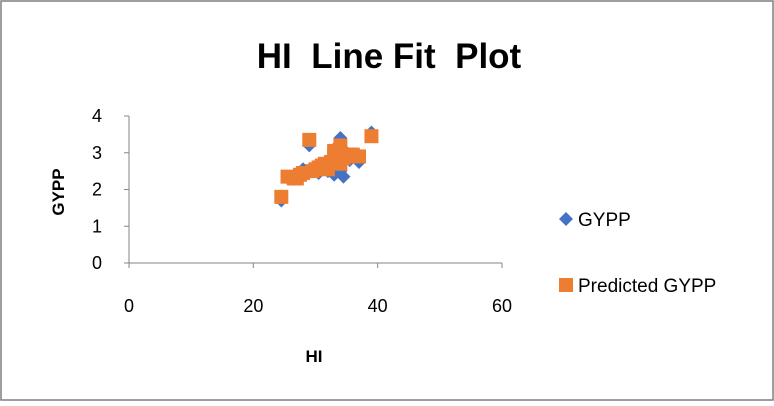 The width and height of the screenshot is (774, 406). I want to click on y-axis-title: GYPP, so click(58, 191).